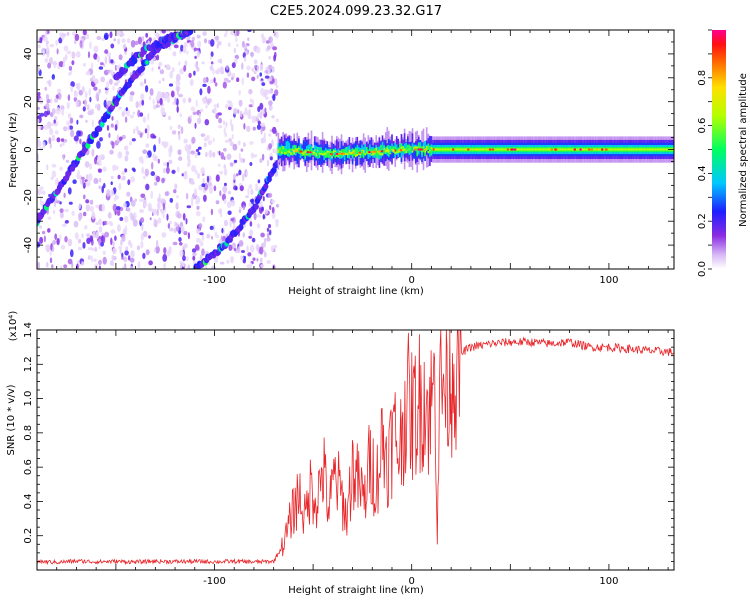 This screenshot has height=600, width=750. What do you see at coordinates (28, 197) in the screenshot?
I see `y-tick-label: -20` at bounding box center [28, 197].